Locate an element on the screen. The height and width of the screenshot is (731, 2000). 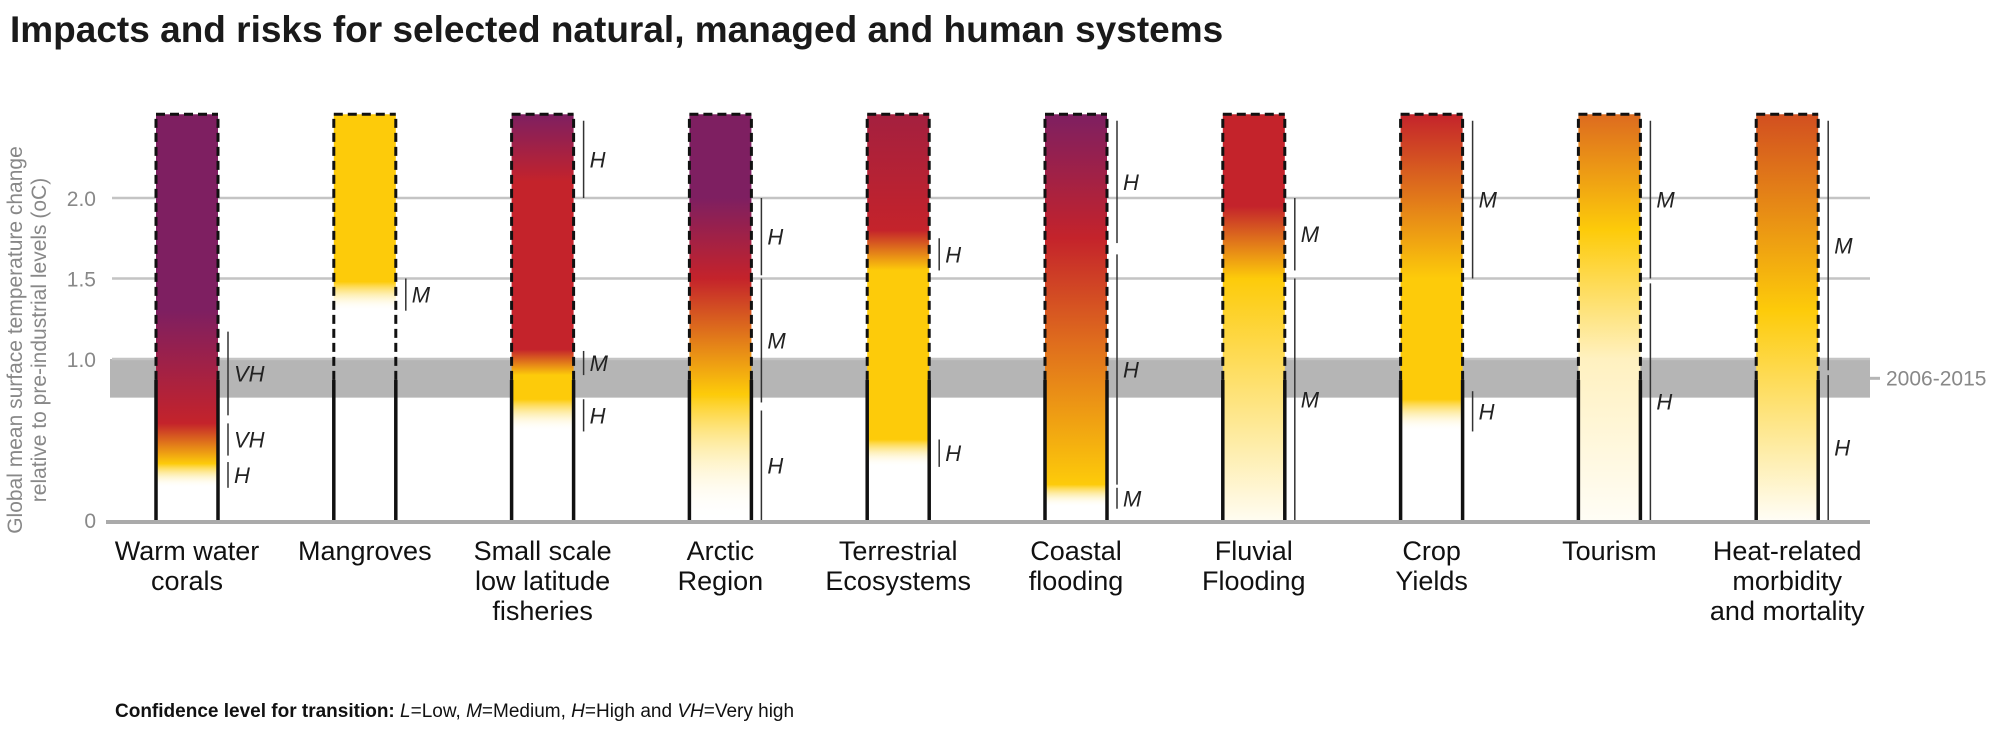
ember-bar: H VH VH is located at coordinates (209, 316).